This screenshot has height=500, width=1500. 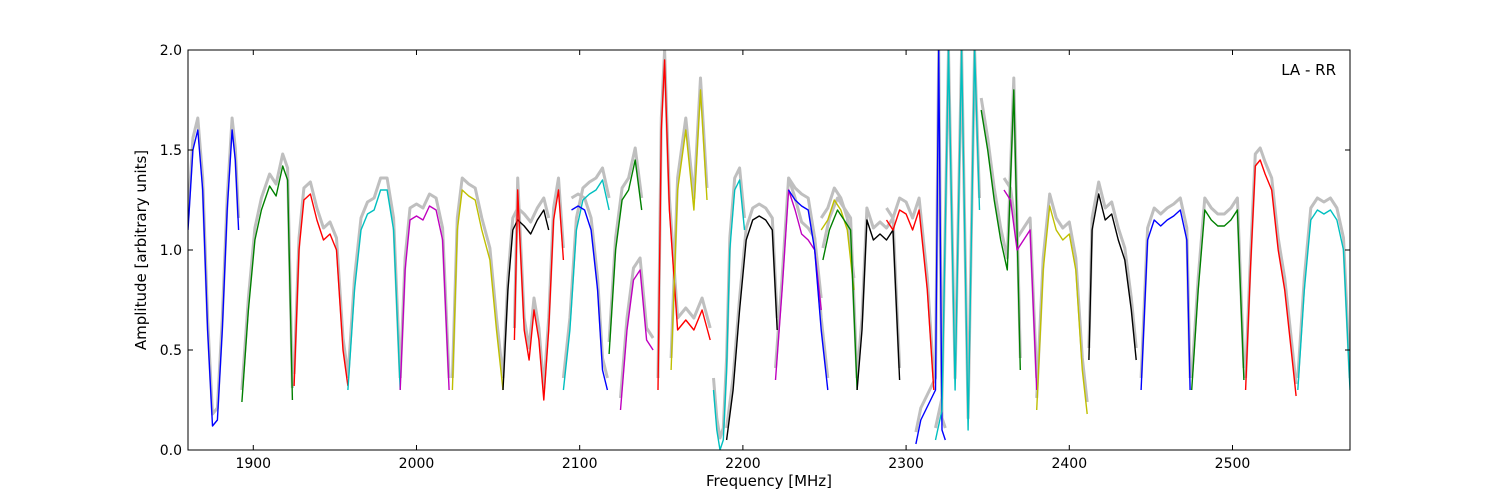 I want to click on y-tick-label: 0.5, so click(x=171, y=351).